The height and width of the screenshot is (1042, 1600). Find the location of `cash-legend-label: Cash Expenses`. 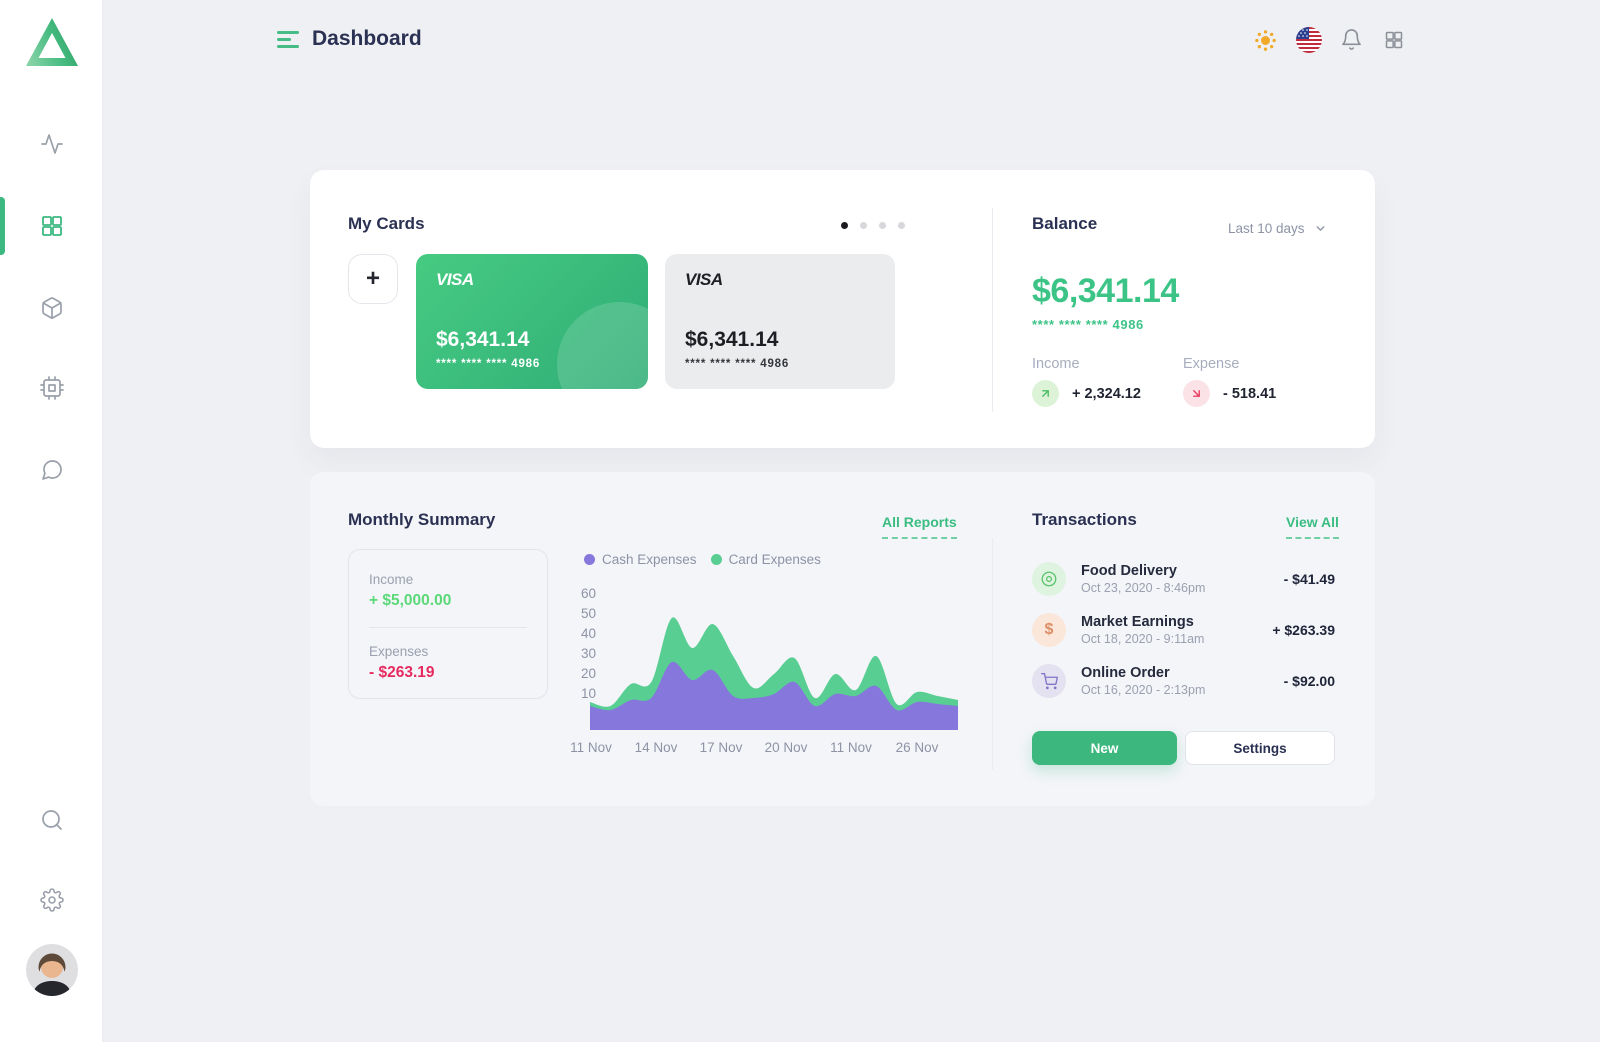

cash-legend-label: Cash Expenses is located at coordinates (649, 559).